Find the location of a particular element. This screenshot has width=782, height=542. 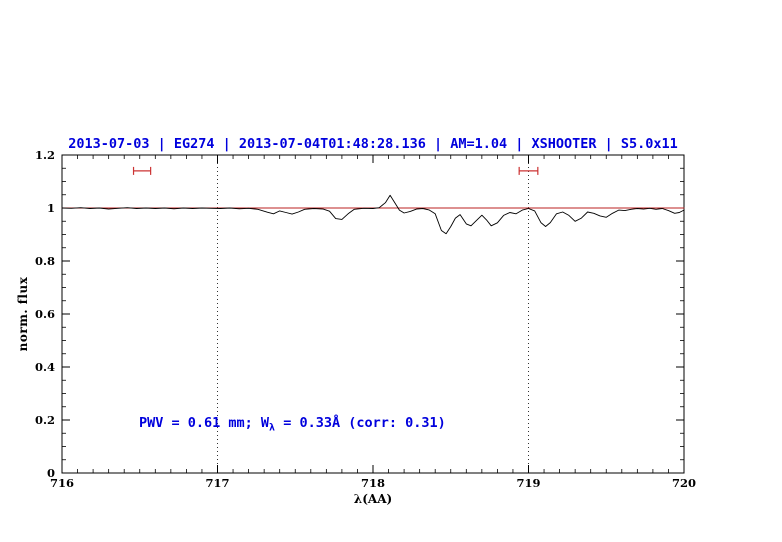

y-axis-tick-label: 0.4 is located at coordinates (45, 367).